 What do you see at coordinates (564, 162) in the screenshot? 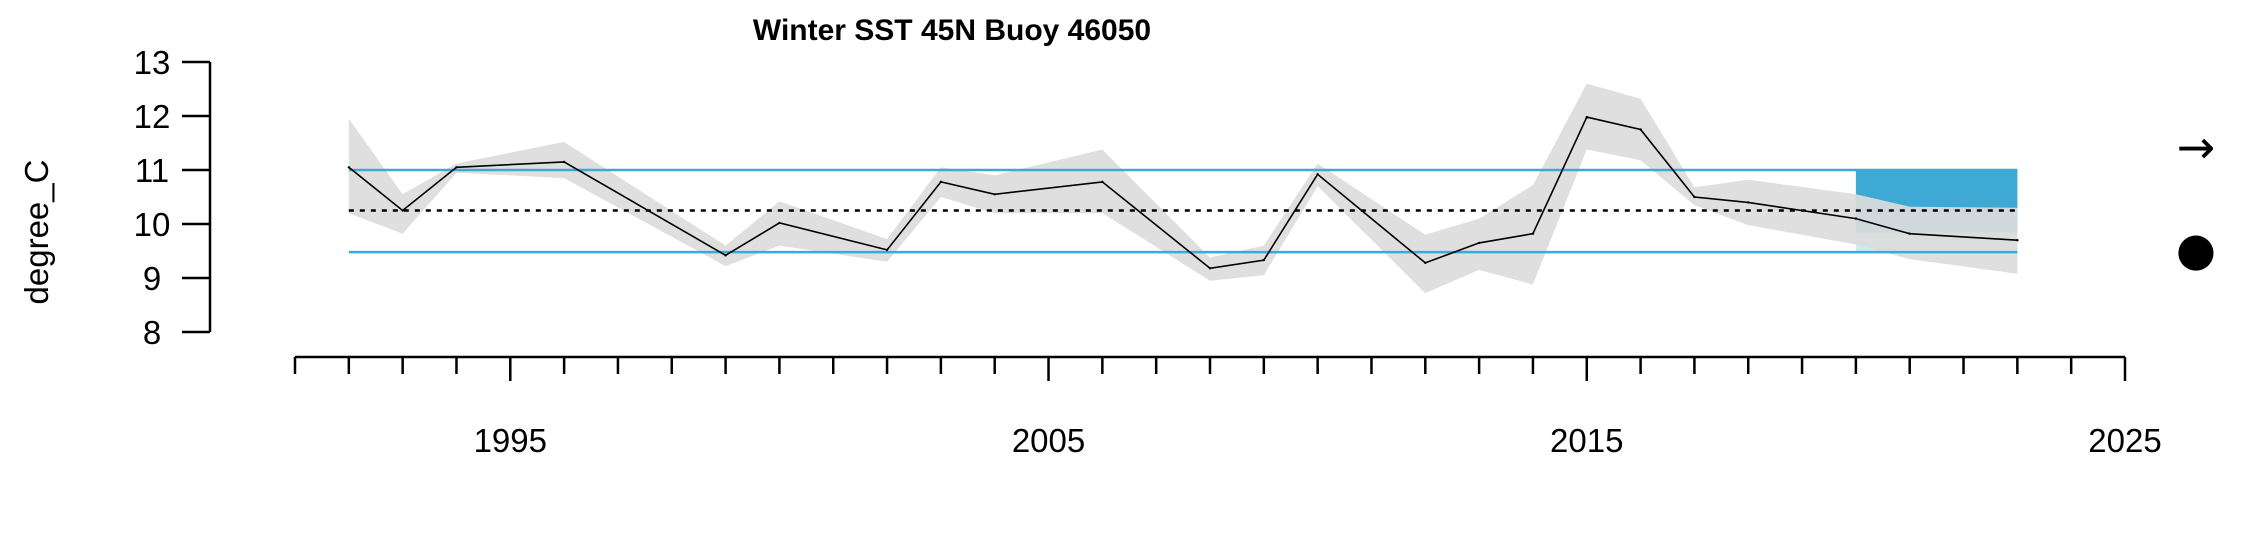
I see `data-point-1996` at bounding box center [564, 162].